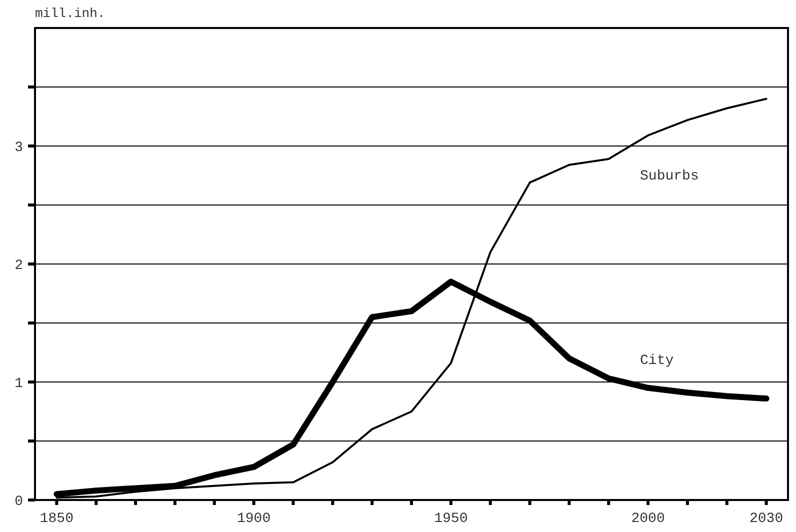 The height and width of the screenshot is (532, 796). What do you see at coordinates (451, 519) in the screenshot?
I see `x-tick-label: 1950` at bounding box center [451, 519].